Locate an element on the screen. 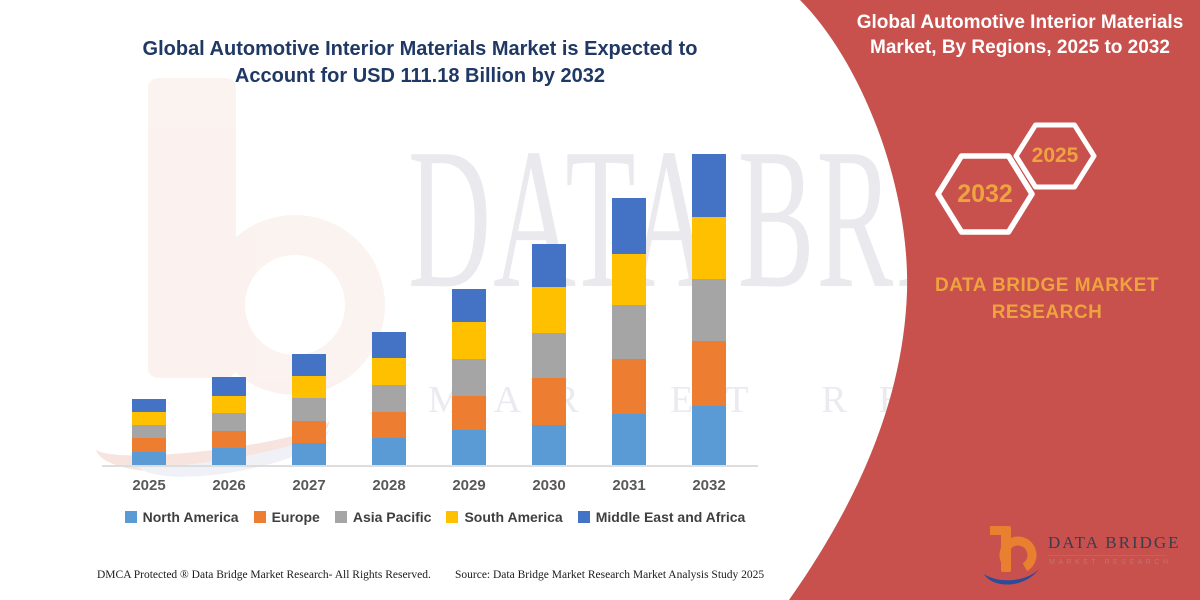 The image size is (1200, 600). bar-2029 is located at coordinates (469, 376).